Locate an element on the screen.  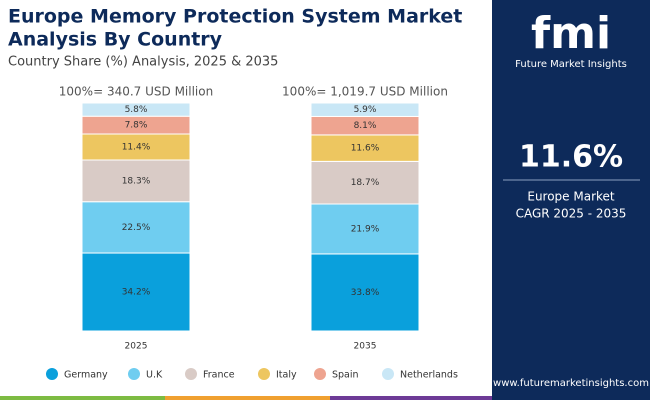
chart-title: Europe Memory Protection System Market is located at coordinates (235, 17).